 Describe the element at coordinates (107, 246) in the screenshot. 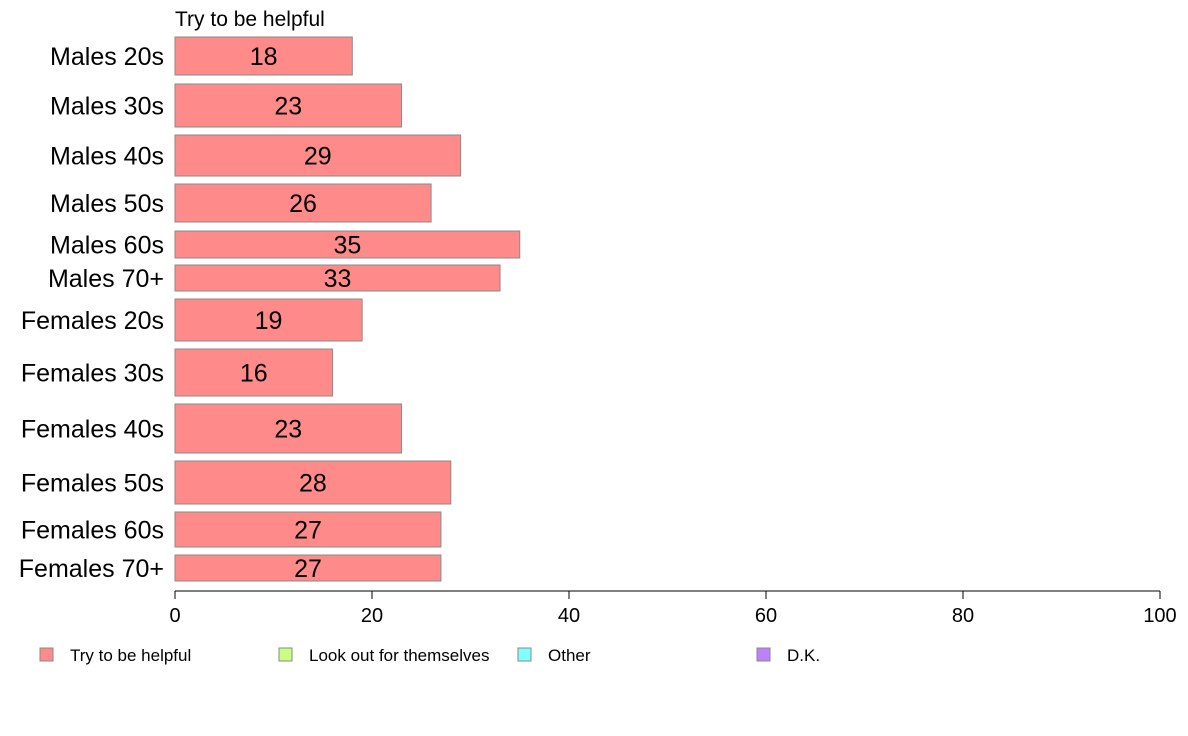

I see `category-label-males-60s: Males 60s` at that location.